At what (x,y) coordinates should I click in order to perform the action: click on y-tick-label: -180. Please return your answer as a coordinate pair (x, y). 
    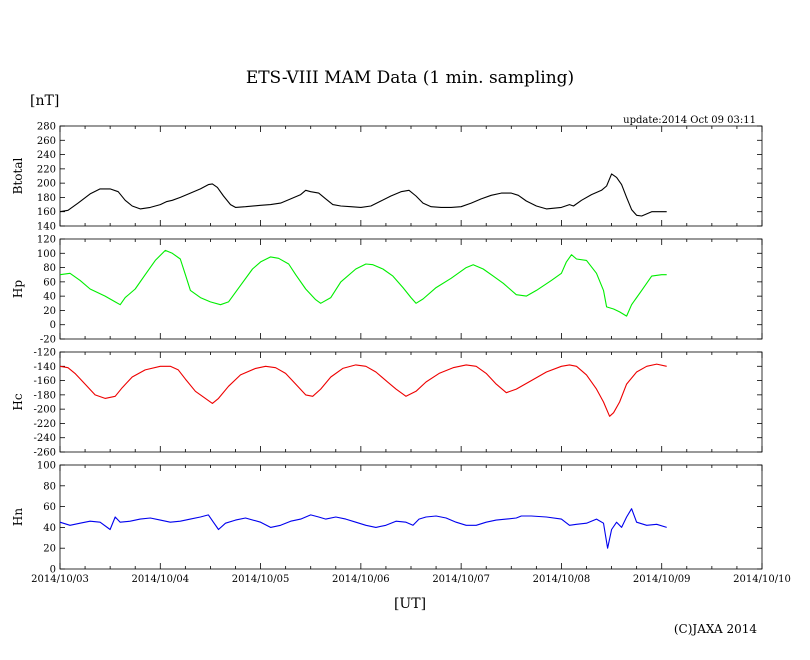
    Looking at the image, I should click on (45, 395).